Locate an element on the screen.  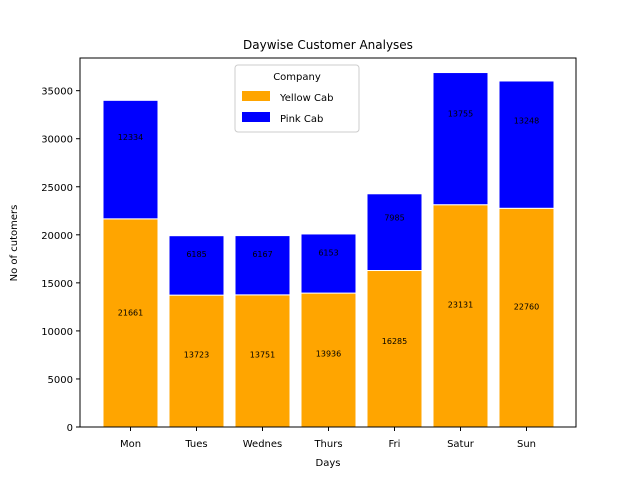
bar-yellow-cab-tues is located at coordinates (196, 361).